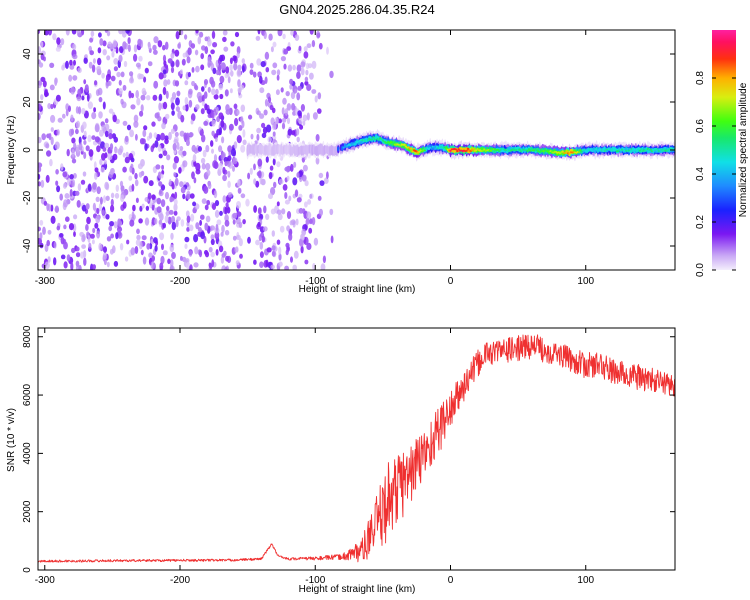 Image resolution: width=750 pixels, height=600 pixels. I want to click on spectrogram-x-tick-label: -100, so click(315, 281).